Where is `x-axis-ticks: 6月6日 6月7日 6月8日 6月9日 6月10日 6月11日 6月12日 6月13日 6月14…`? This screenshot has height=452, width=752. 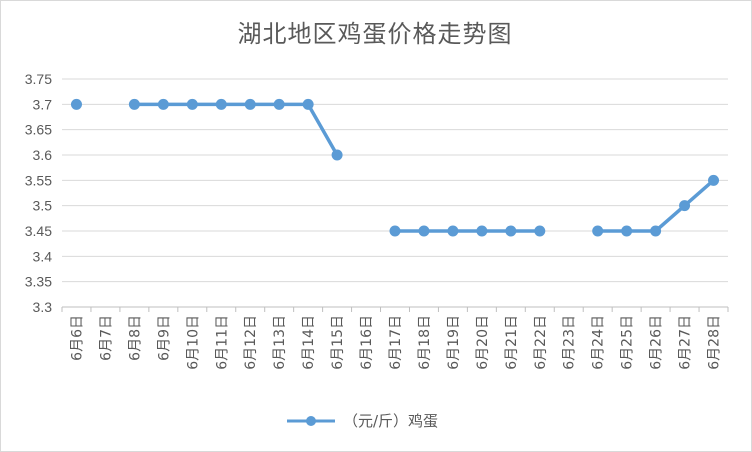 x-axis-ticks: 6月6日 6月7日 6月8日 6月9日 6月10日 6月11日 6月12日 6月13日 6月14… is located at coordinates (395, 338).